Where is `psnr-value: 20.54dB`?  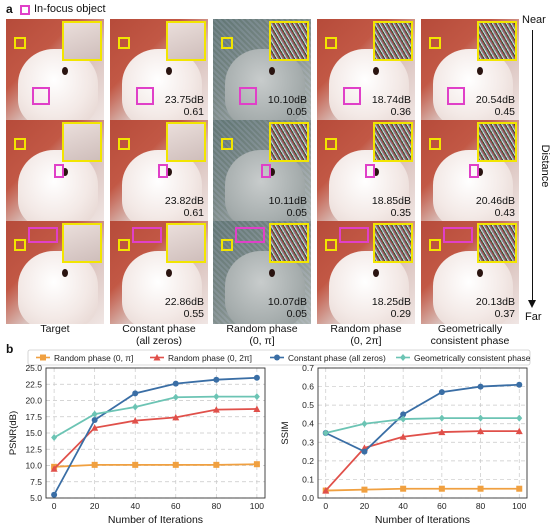
psnr-value: 20.54dB is located at coordinates (495, 100).